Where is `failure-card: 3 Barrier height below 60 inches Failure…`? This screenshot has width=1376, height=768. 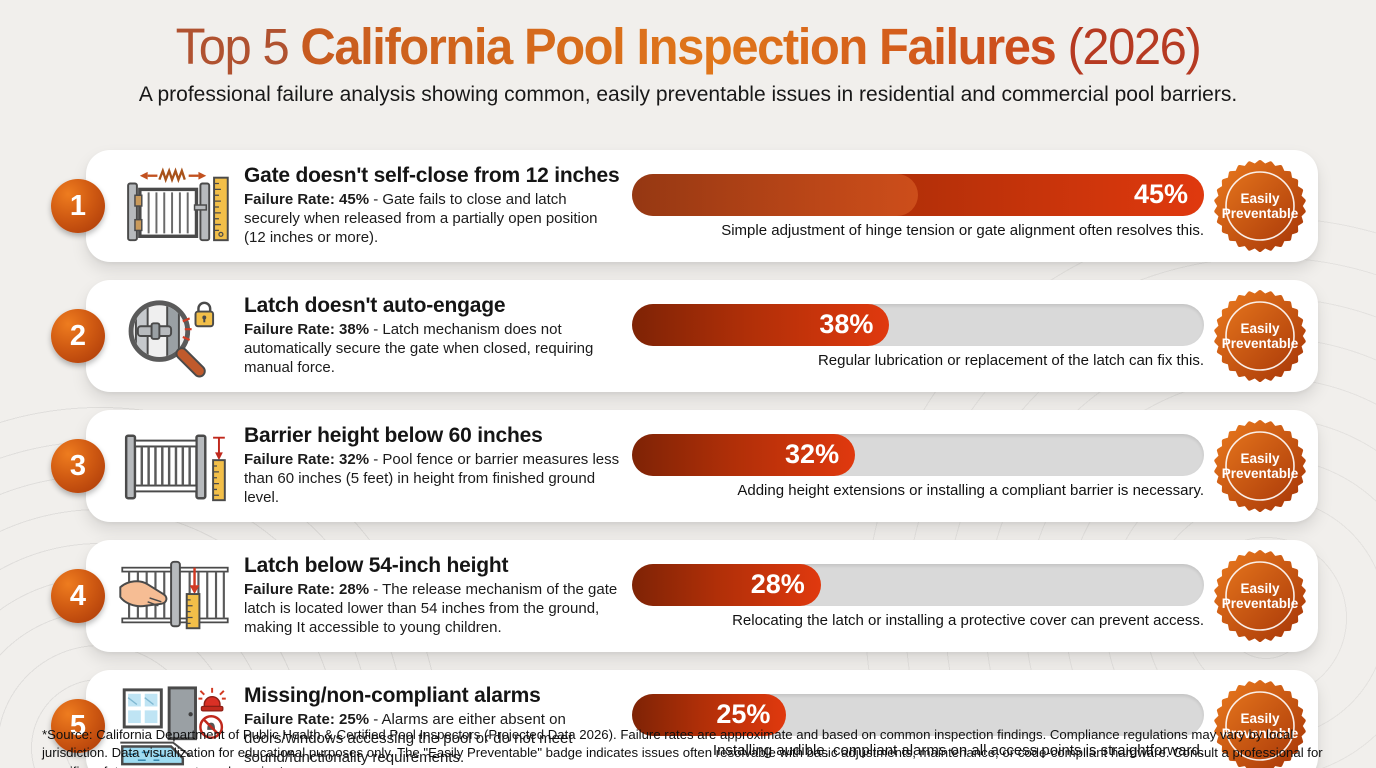
failure-card: 3 Barrier height below 60 inches Failure… is located at coordinates (684, 466).